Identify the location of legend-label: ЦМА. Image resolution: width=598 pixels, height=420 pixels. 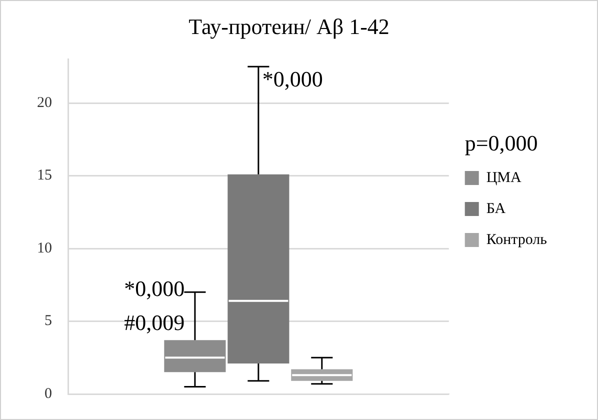
(504, 178).